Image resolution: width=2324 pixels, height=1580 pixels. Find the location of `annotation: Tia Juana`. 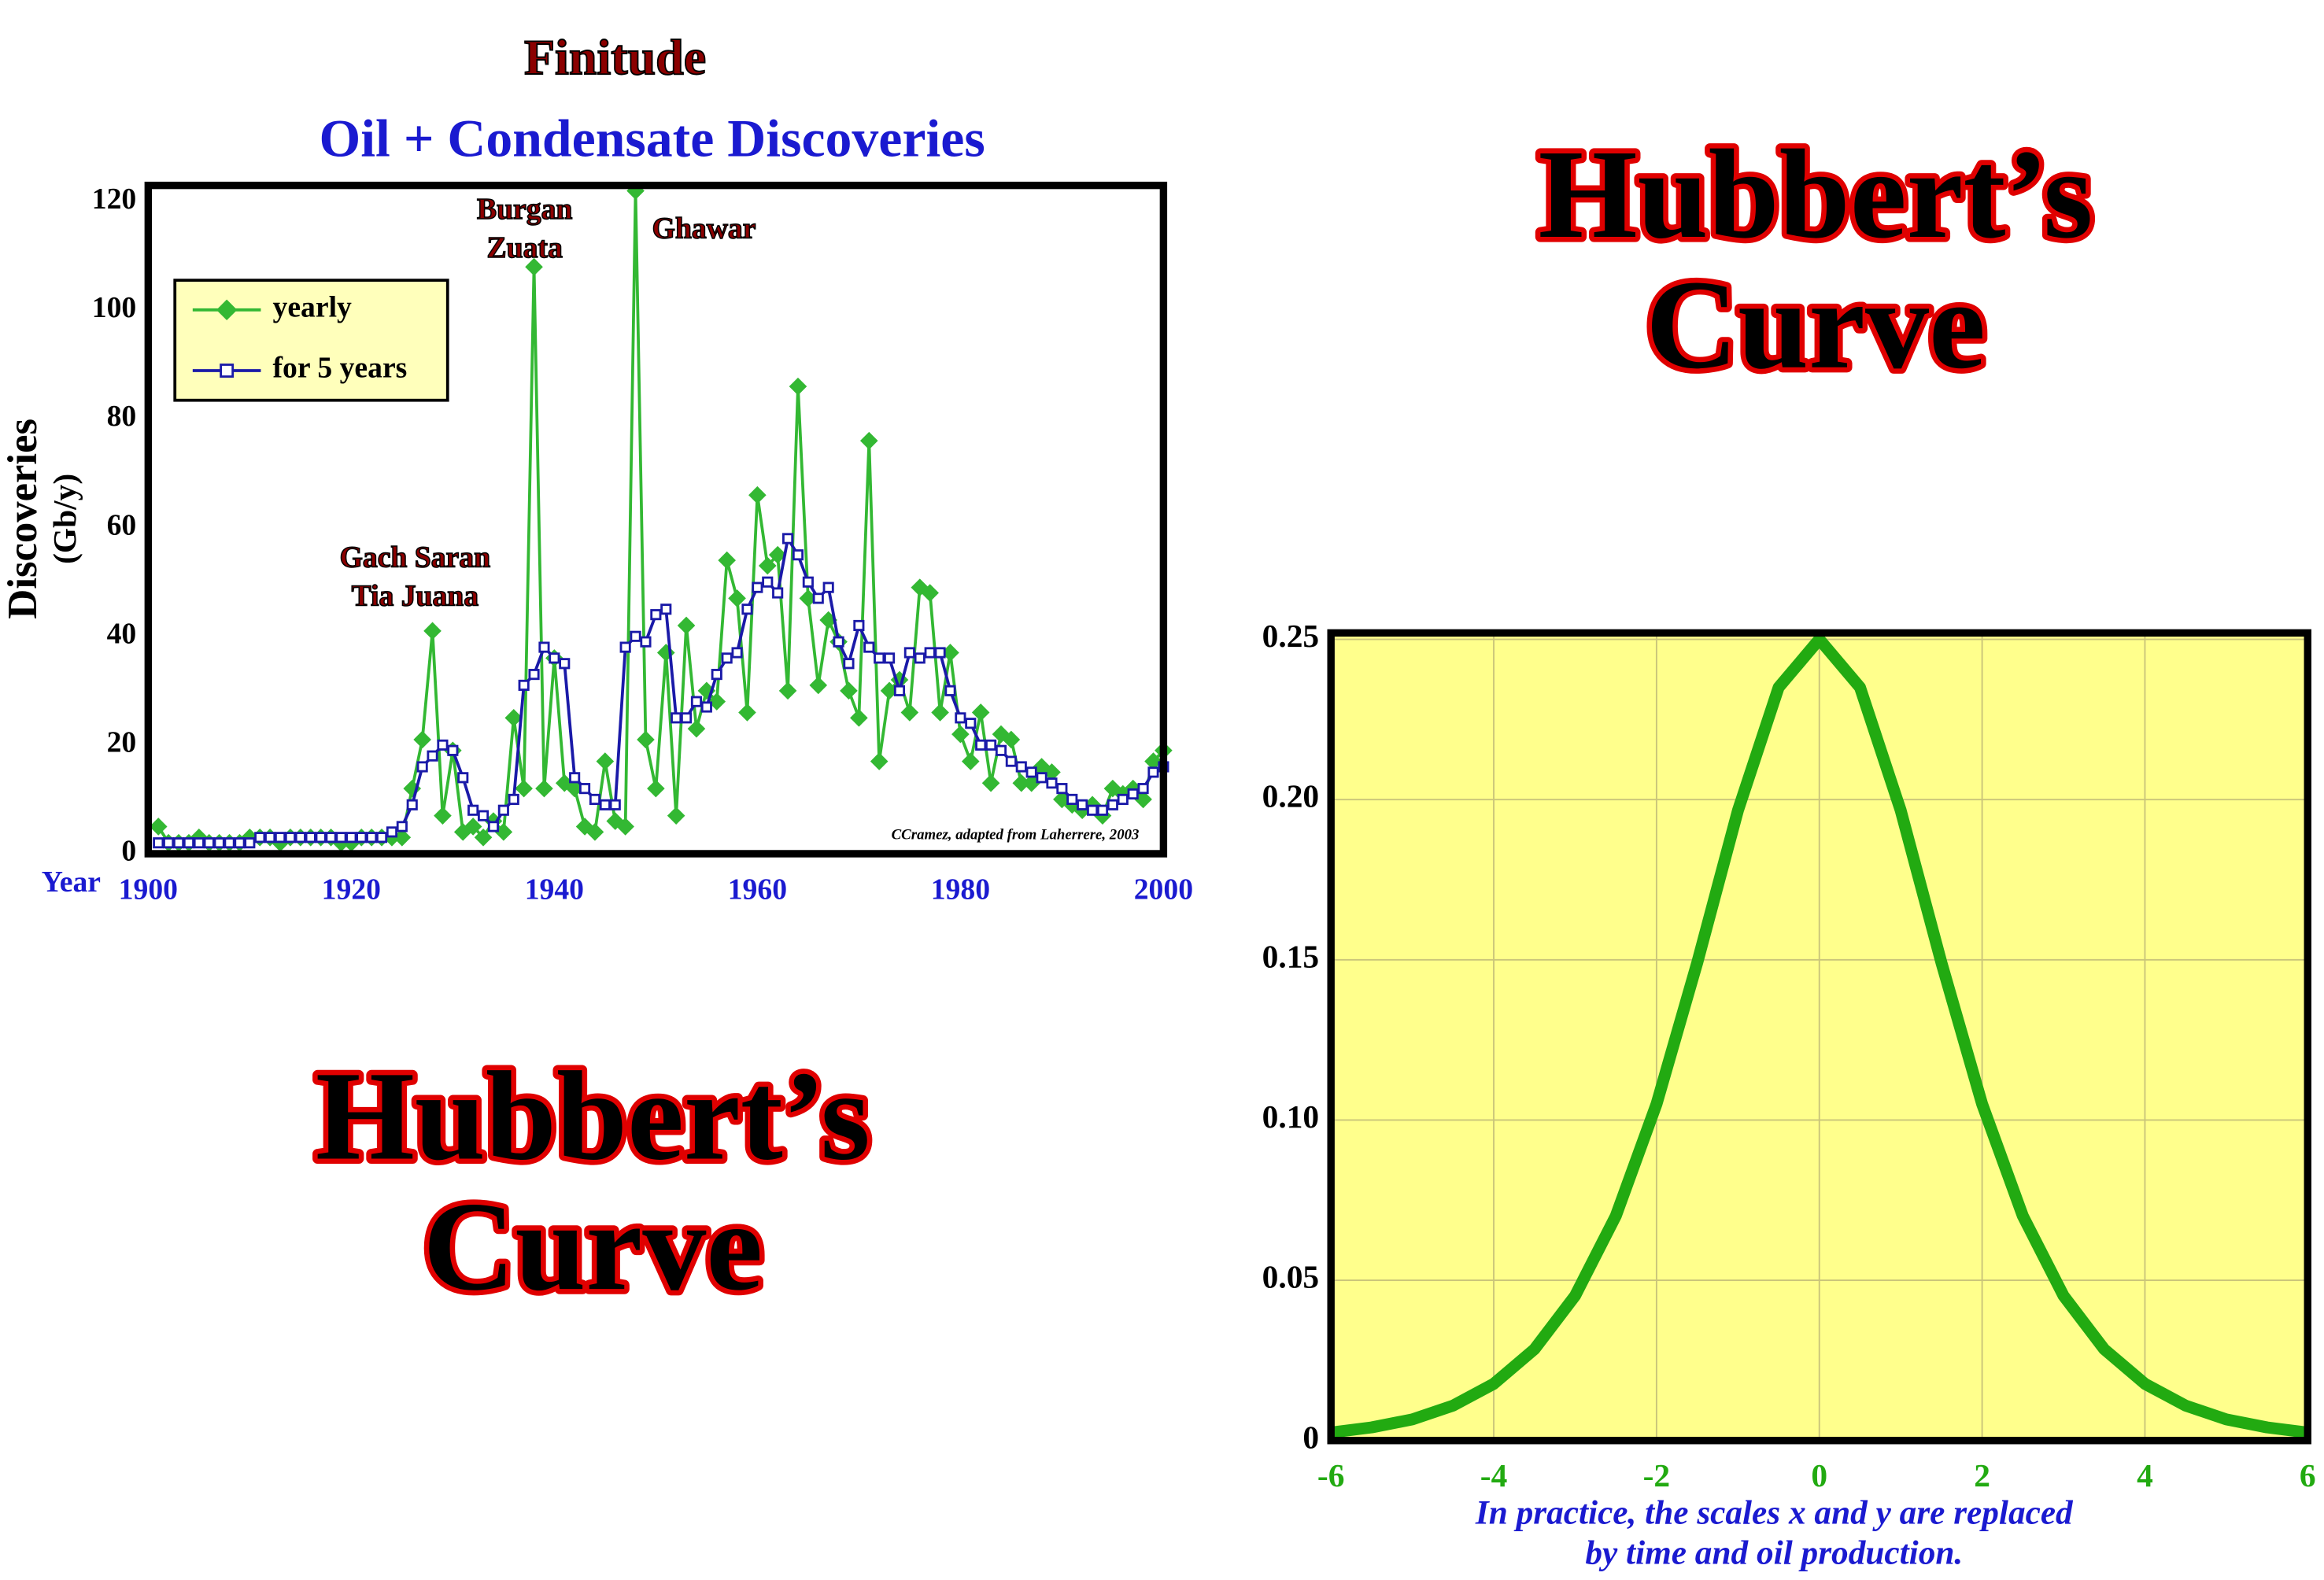

annotation: Tia Juana is located at coordinates (415, 596).